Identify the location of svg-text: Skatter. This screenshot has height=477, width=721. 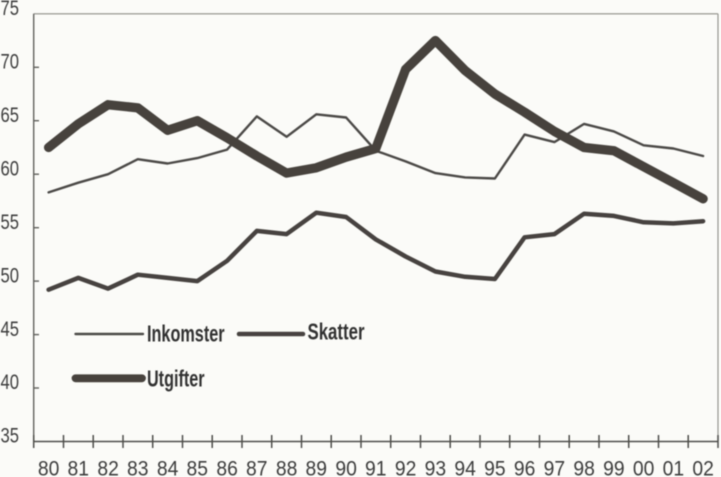
(336, 332).